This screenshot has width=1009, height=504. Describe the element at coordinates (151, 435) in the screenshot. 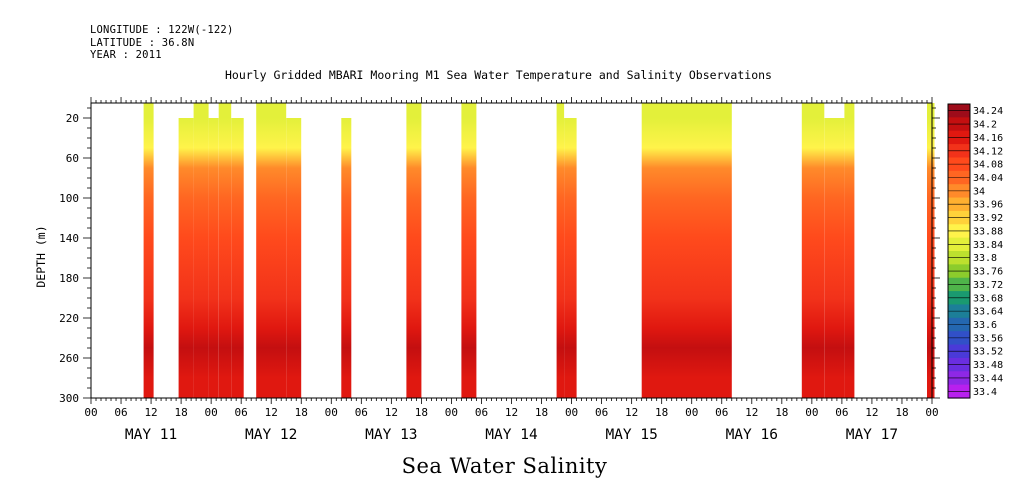

I see `x-day-label: MAY 11` at that location.